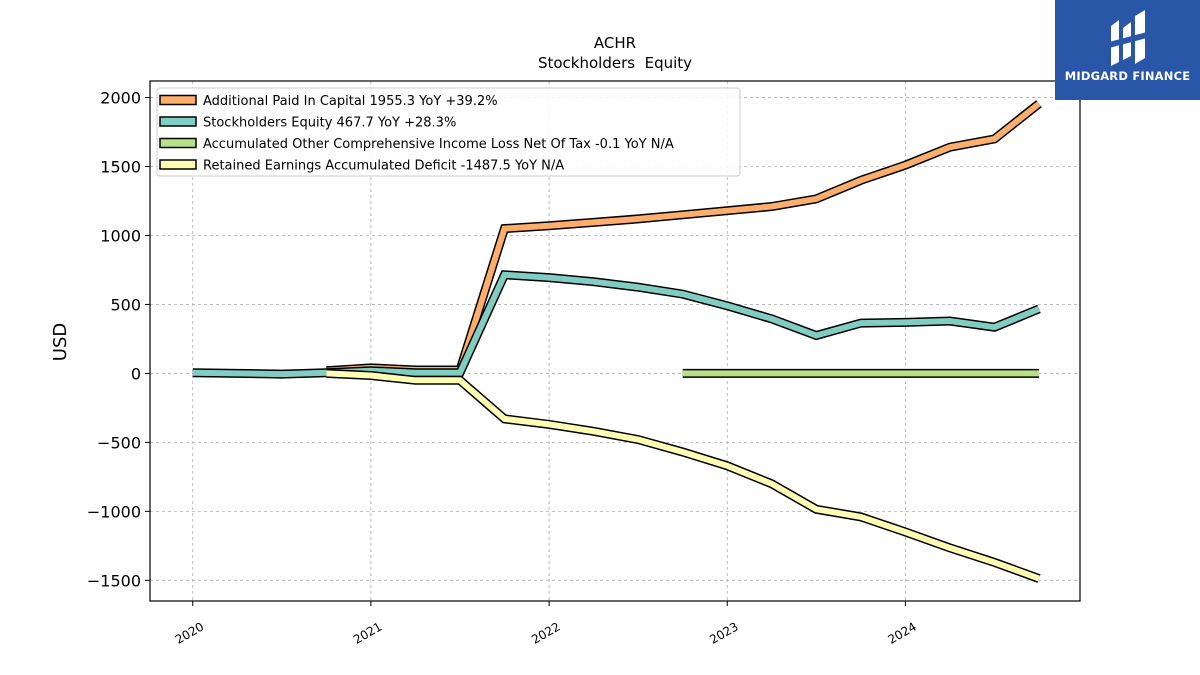  Describe the element at coordinates (114, 580) in the screenshot. I see `y-tick-label: −1500` at that location.